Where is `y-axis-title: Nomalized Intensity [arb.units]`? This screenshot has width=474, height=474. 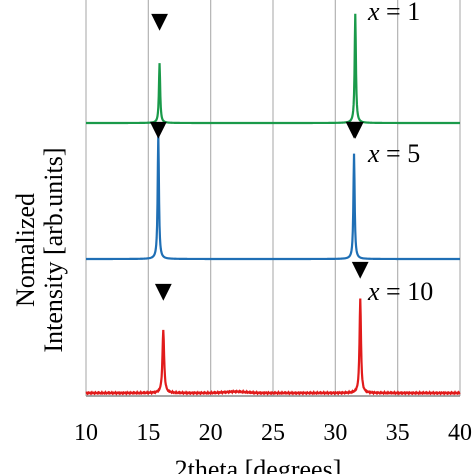 y-axis-title: Nomalized Intensity [arb.units] is located at coordinates (39, 249).